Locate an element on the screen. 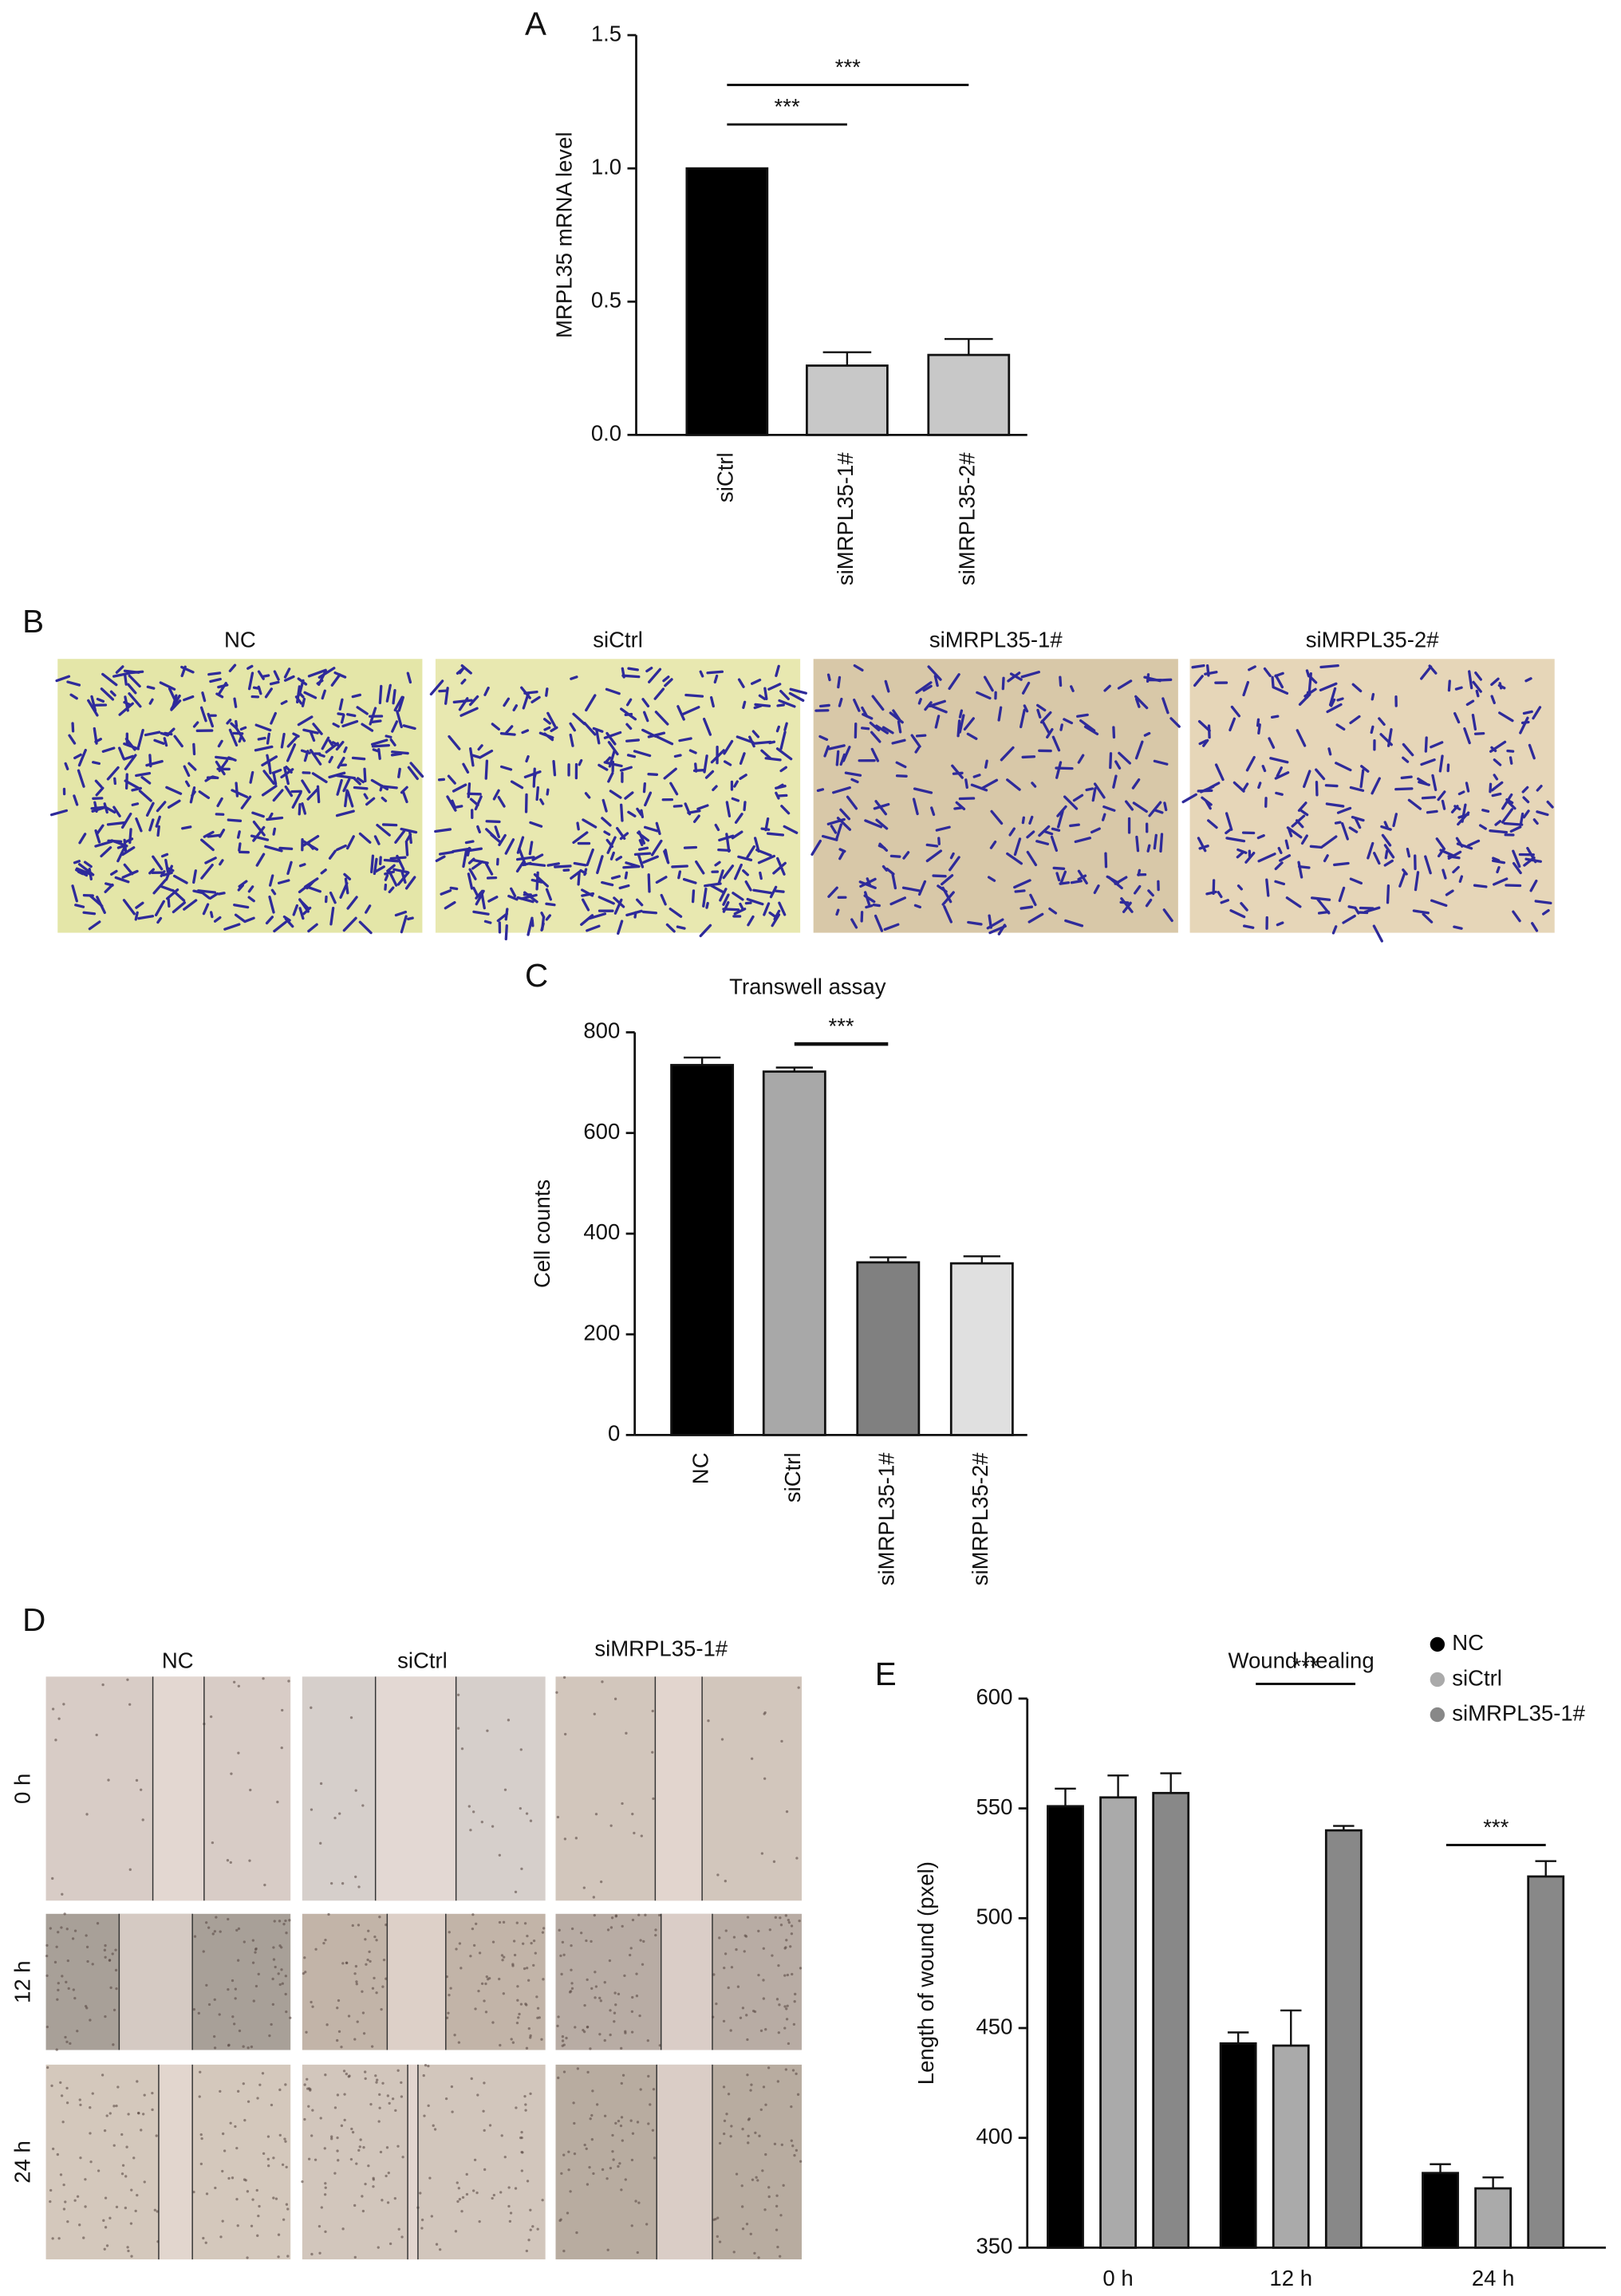 The image size is (1621, 2296). y-tick-label: 450 is located at coordinates (994, 2026).